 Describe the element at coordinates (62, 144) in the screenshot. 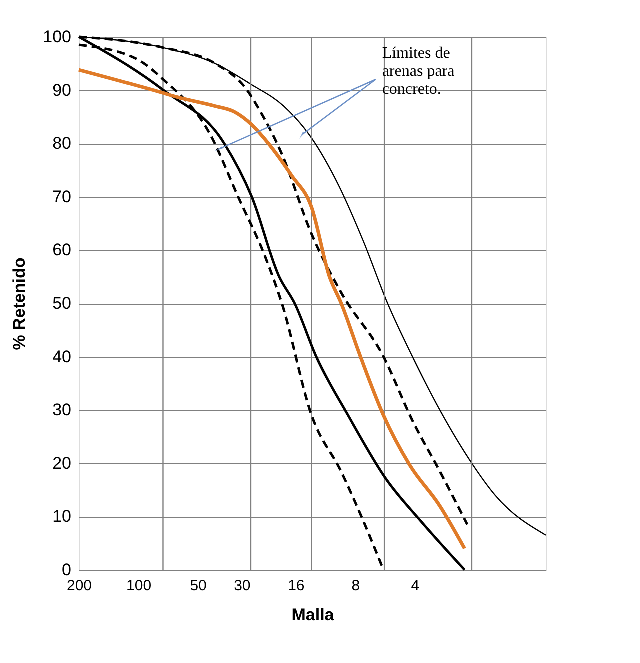

I see `y-tick-label: 80` at that location.